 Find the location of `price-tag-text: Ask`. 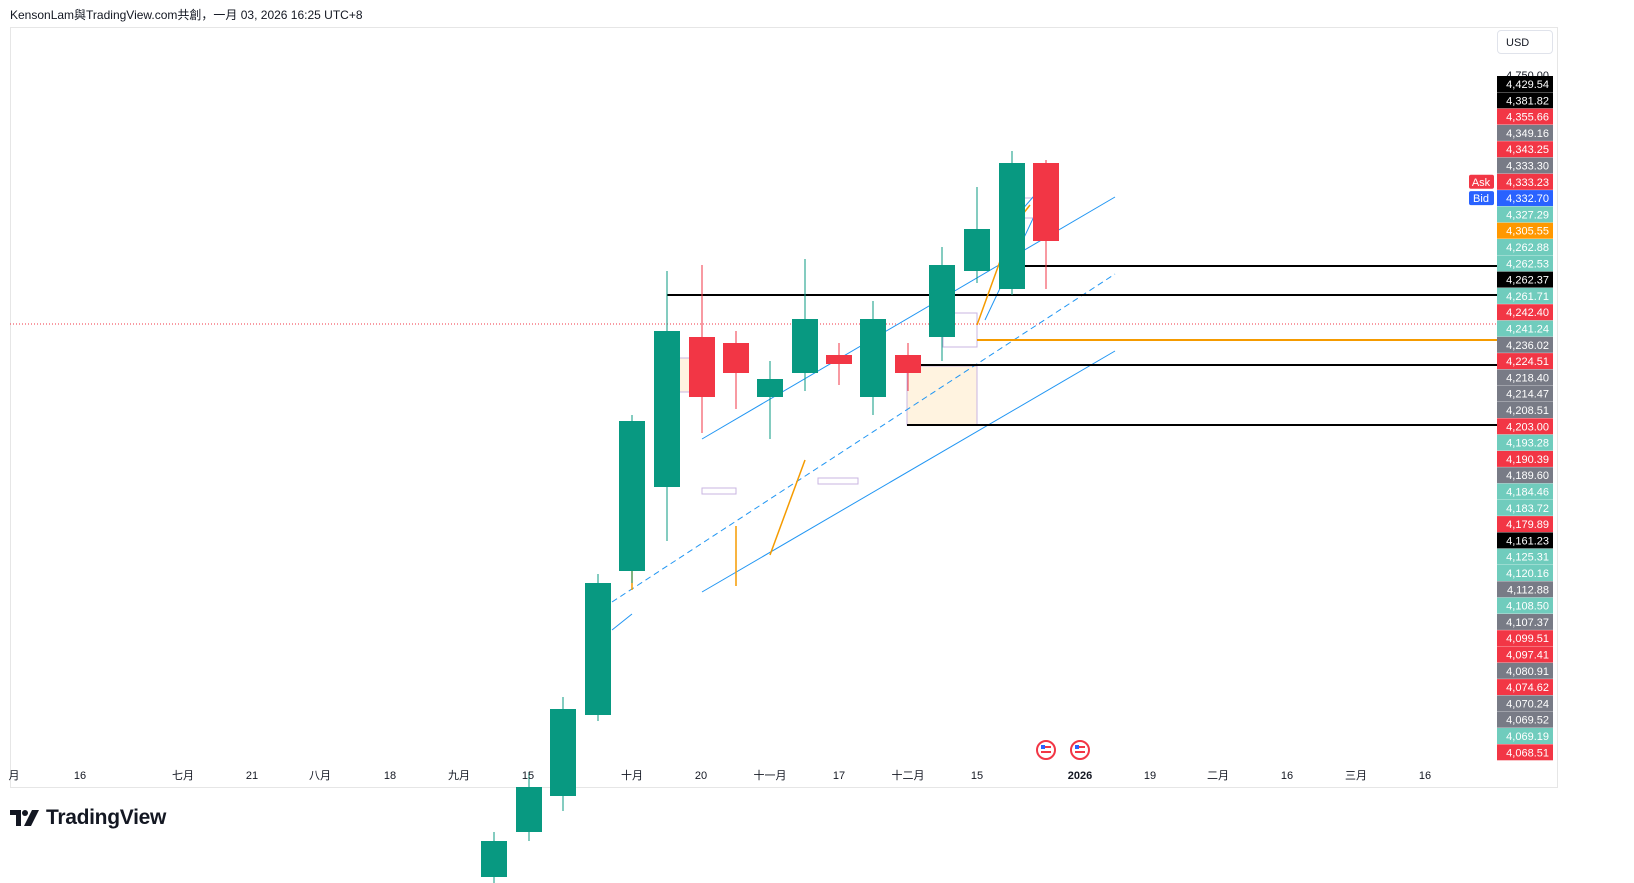

price-tag-text: Ask is located at coordinates (1481, 183).